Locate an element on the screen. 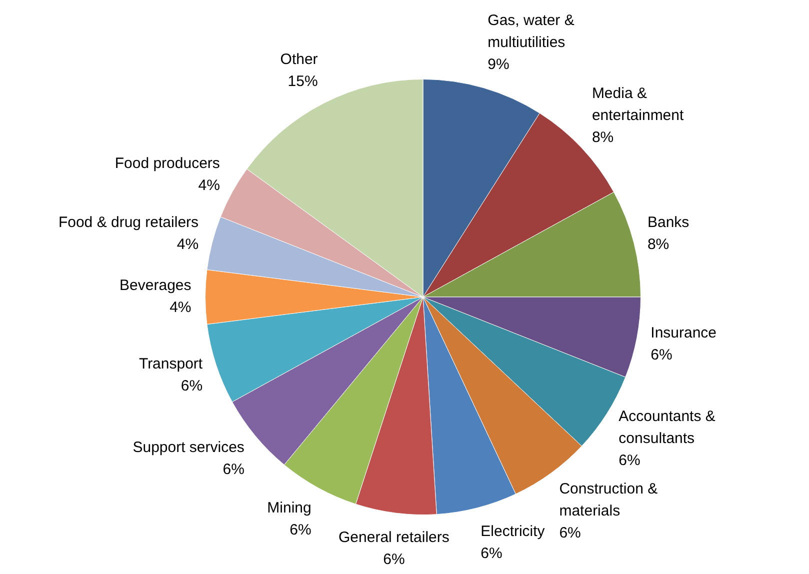 The height and width of the screenshot is (574, 809). slice-label: Gas, water & multiutilities is located at coordinates (531, 31).